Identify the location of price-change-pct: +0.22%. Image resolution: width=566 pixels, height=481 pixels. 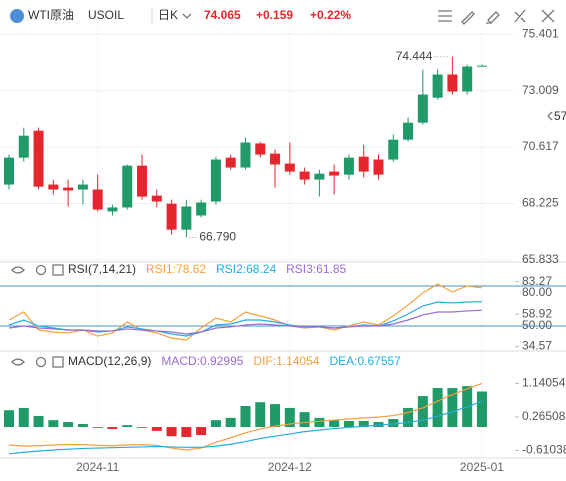
(330, 15).